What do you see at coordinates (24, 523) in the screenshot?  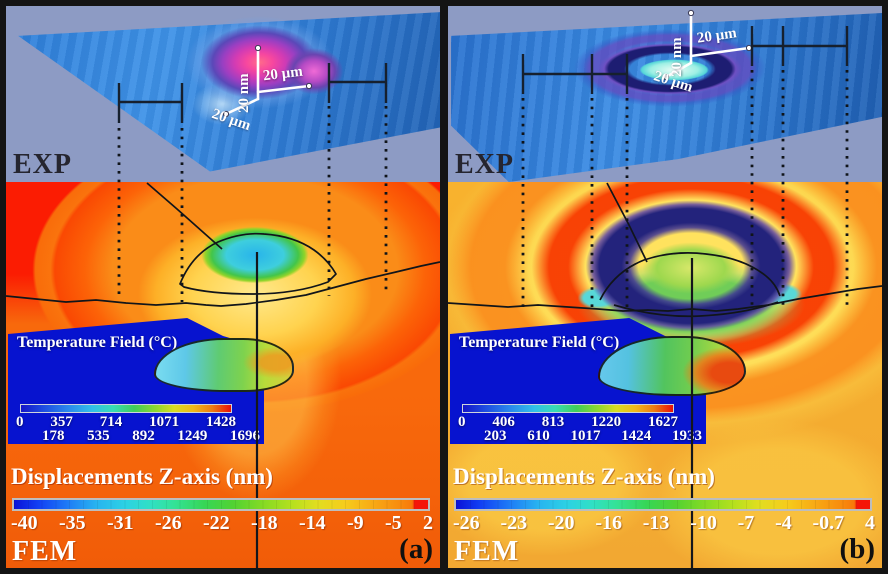 I see `tick-label: -40` at bounding box center [24, 523].